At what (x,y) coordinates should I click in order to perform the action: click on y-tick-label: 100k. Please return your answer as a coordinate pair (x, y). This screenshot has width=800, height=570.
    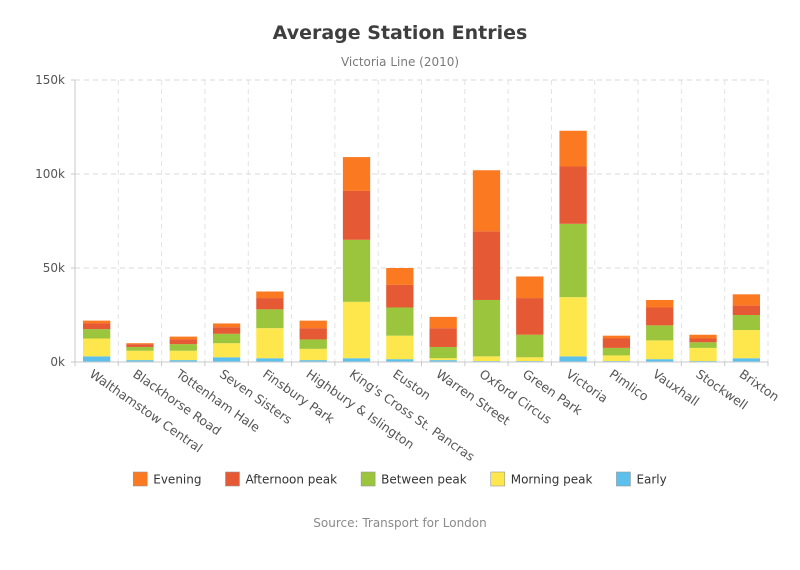
    Looking at the image, I should click on (50, 174).